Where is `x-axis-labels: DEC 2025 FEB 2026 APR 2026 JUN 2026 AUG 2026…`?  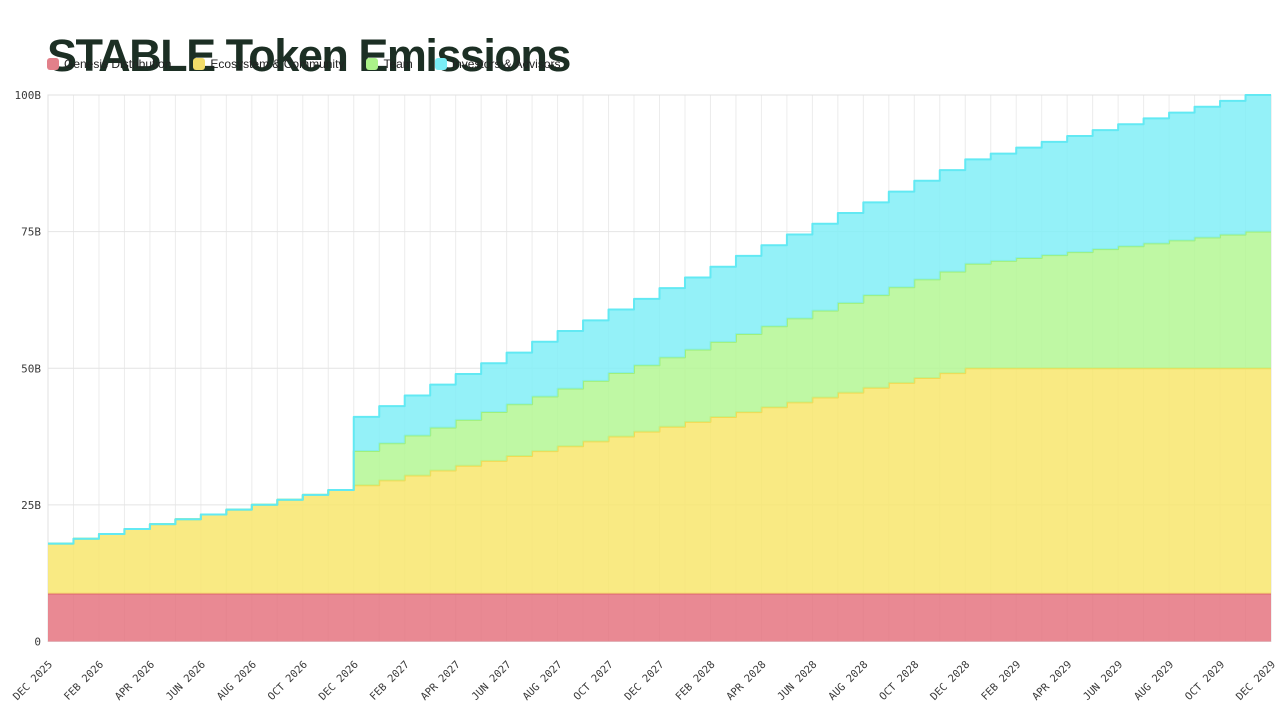 x-axis-labels: DEC 2025 FEB 2026 APR 2026 JUN 2026 AUG 2026… is located at coordinates (644, 681).